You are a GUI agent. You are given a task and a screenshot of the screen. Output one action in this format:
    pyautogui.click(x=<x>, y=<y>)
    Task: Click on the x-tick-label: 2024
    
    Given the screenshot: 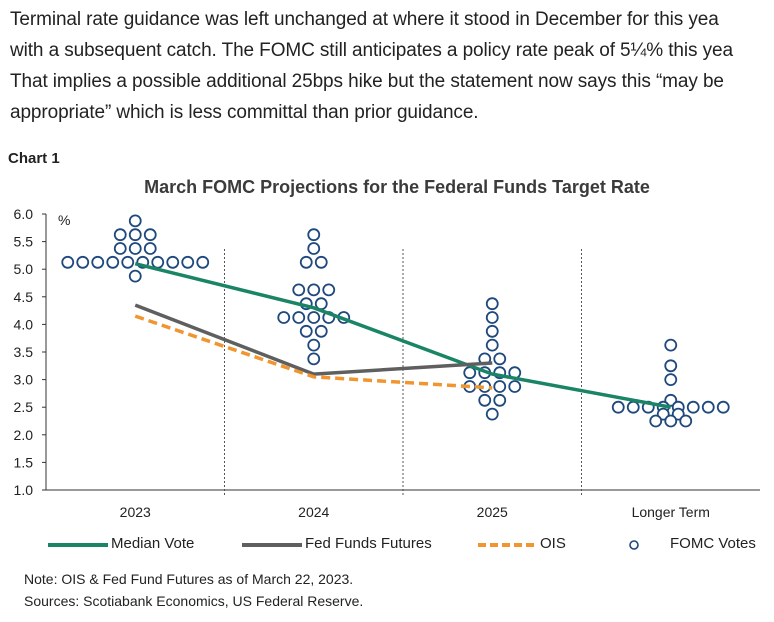 What is the action you would take?
    pyautogui.click(x=313, y=512)
    